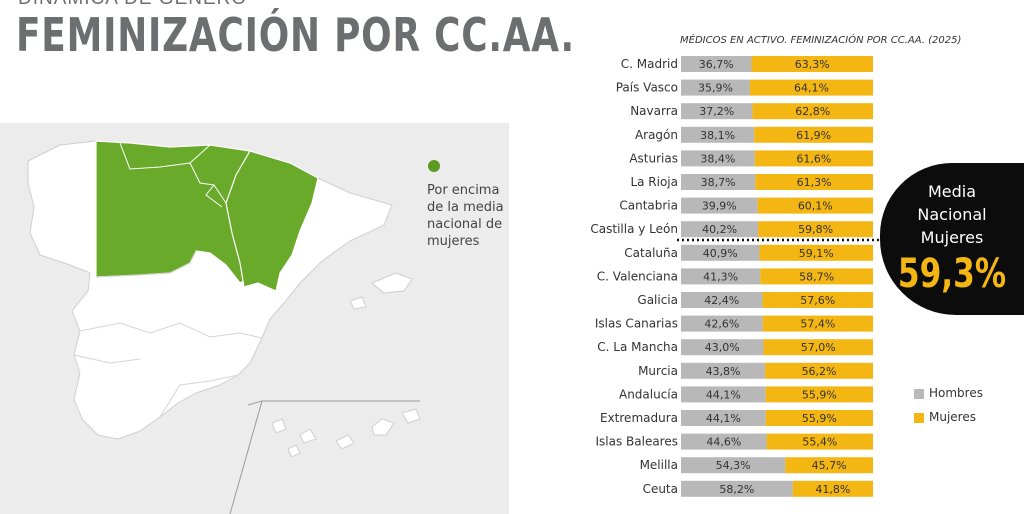  Describe the element at coordinates (636, 442) in the screenshot. I see `category-label: Islas Baleares` at that location.